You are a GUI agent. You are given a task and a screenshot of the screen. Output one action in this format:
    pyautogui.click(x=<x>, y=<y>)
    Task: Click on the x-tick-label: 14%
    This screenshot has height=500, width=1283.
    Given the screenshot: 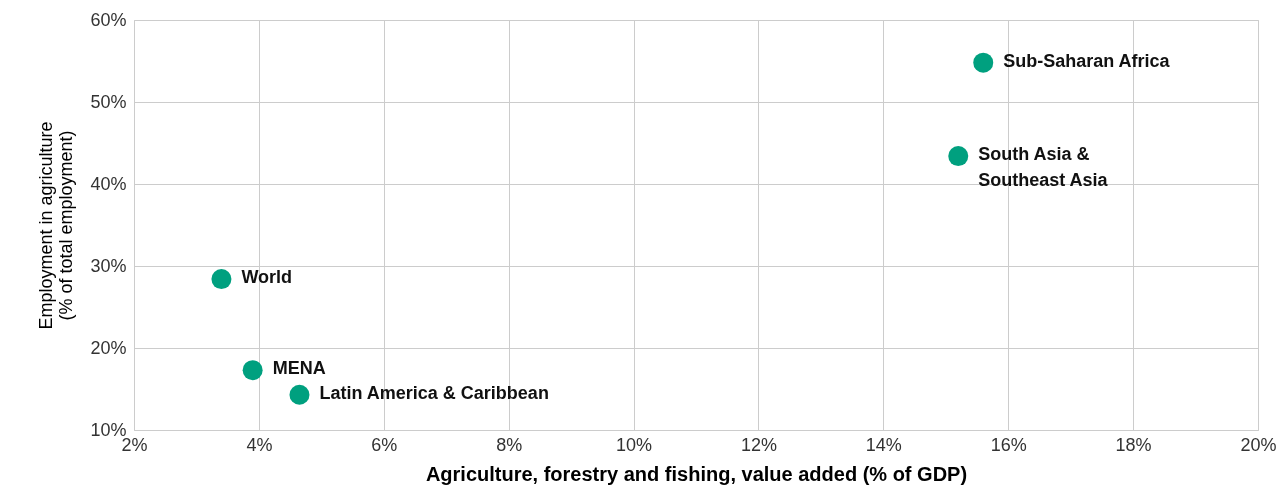 What is the action you would take?
    pyautogui.click(x=883, y=444)
    